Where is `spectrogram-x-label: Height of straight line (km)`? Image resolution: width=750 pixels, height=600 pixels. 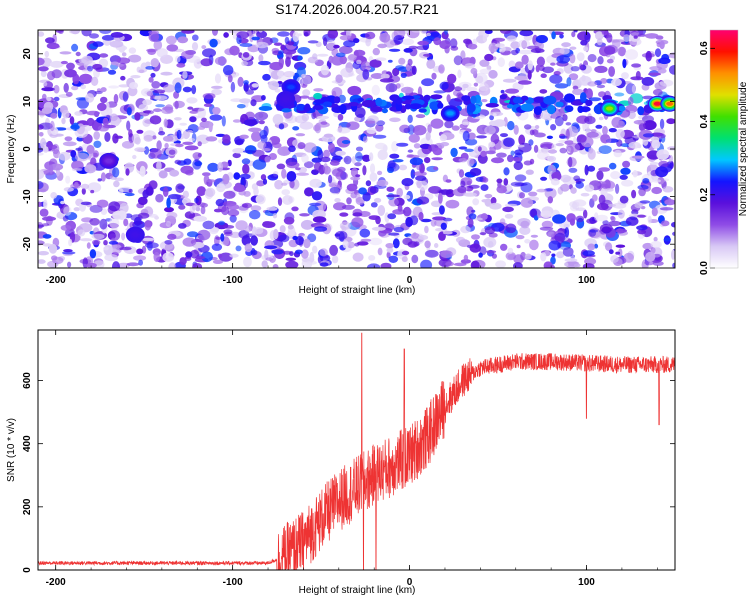 spectrogram-x-label: Height of straight line (km) is located at coordinates (357, 290).